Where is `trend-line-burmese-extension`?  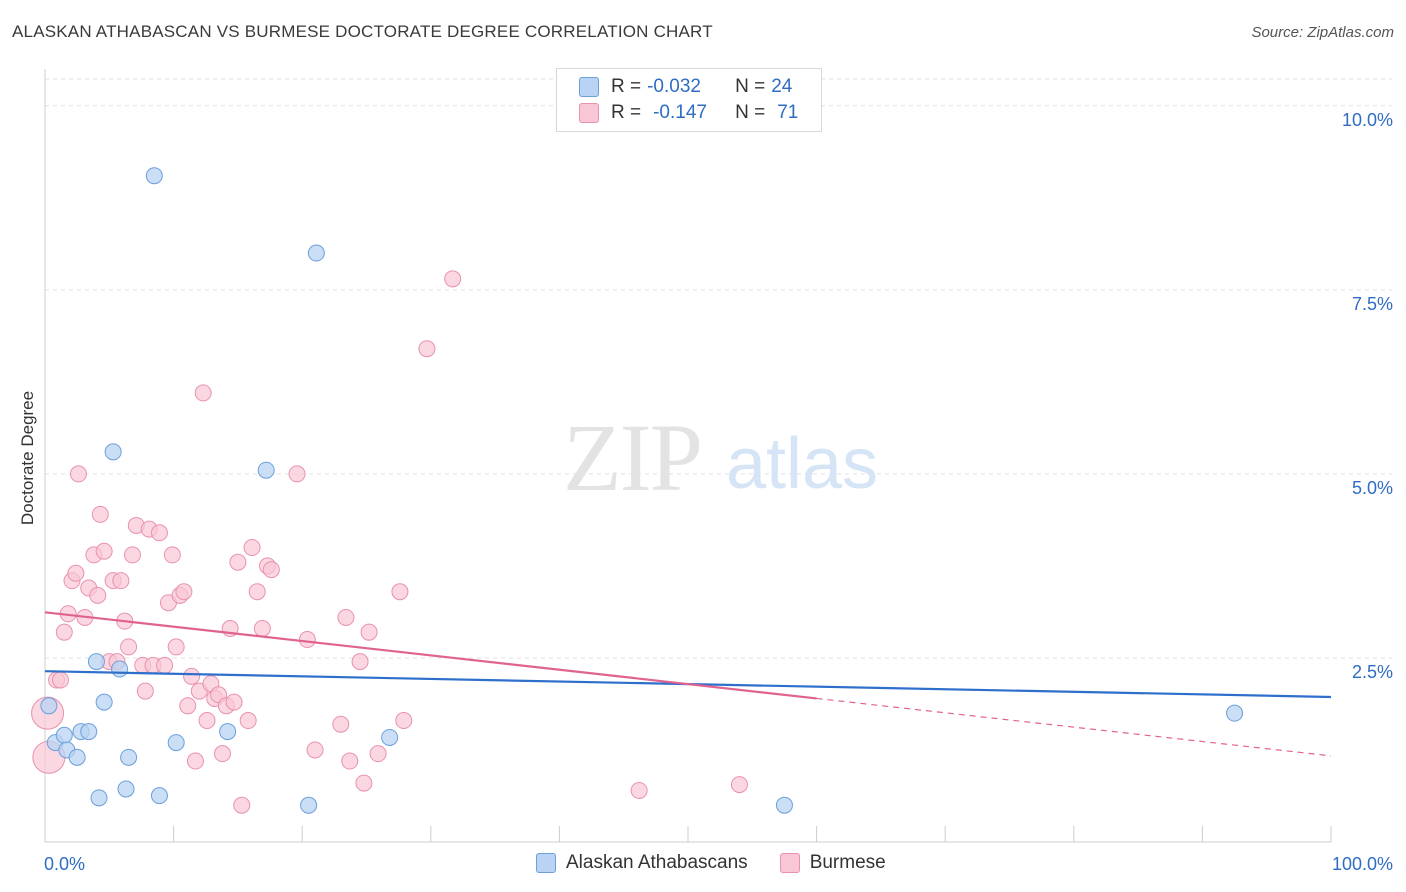
trend-line-burmese-extension is located at coordinates (1074, 727).